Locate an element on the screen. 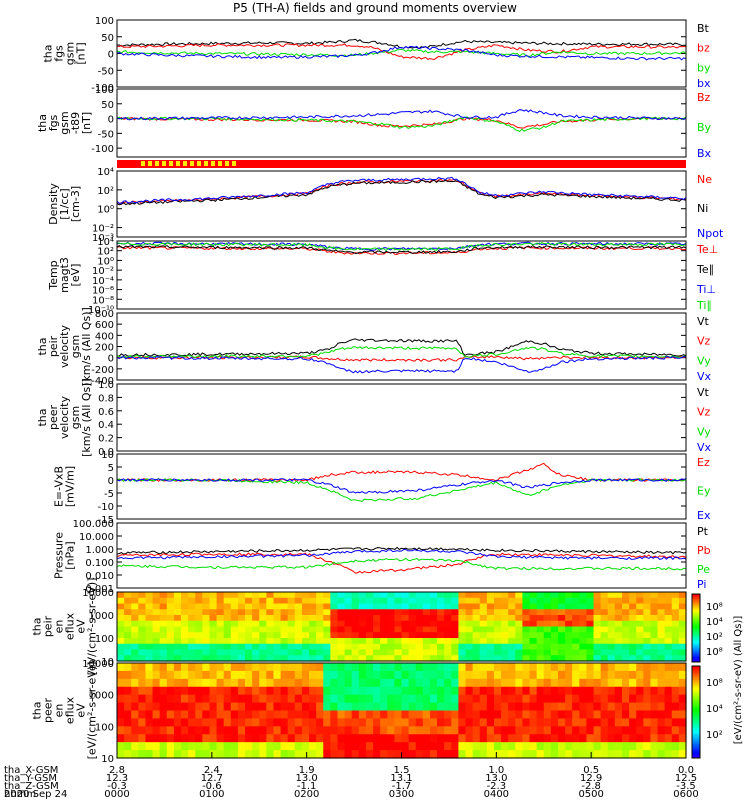 Image resolution: width=750 pixels, height=800 pixels. x-tick-label: 2.8 is located at coordinates (117, 770).